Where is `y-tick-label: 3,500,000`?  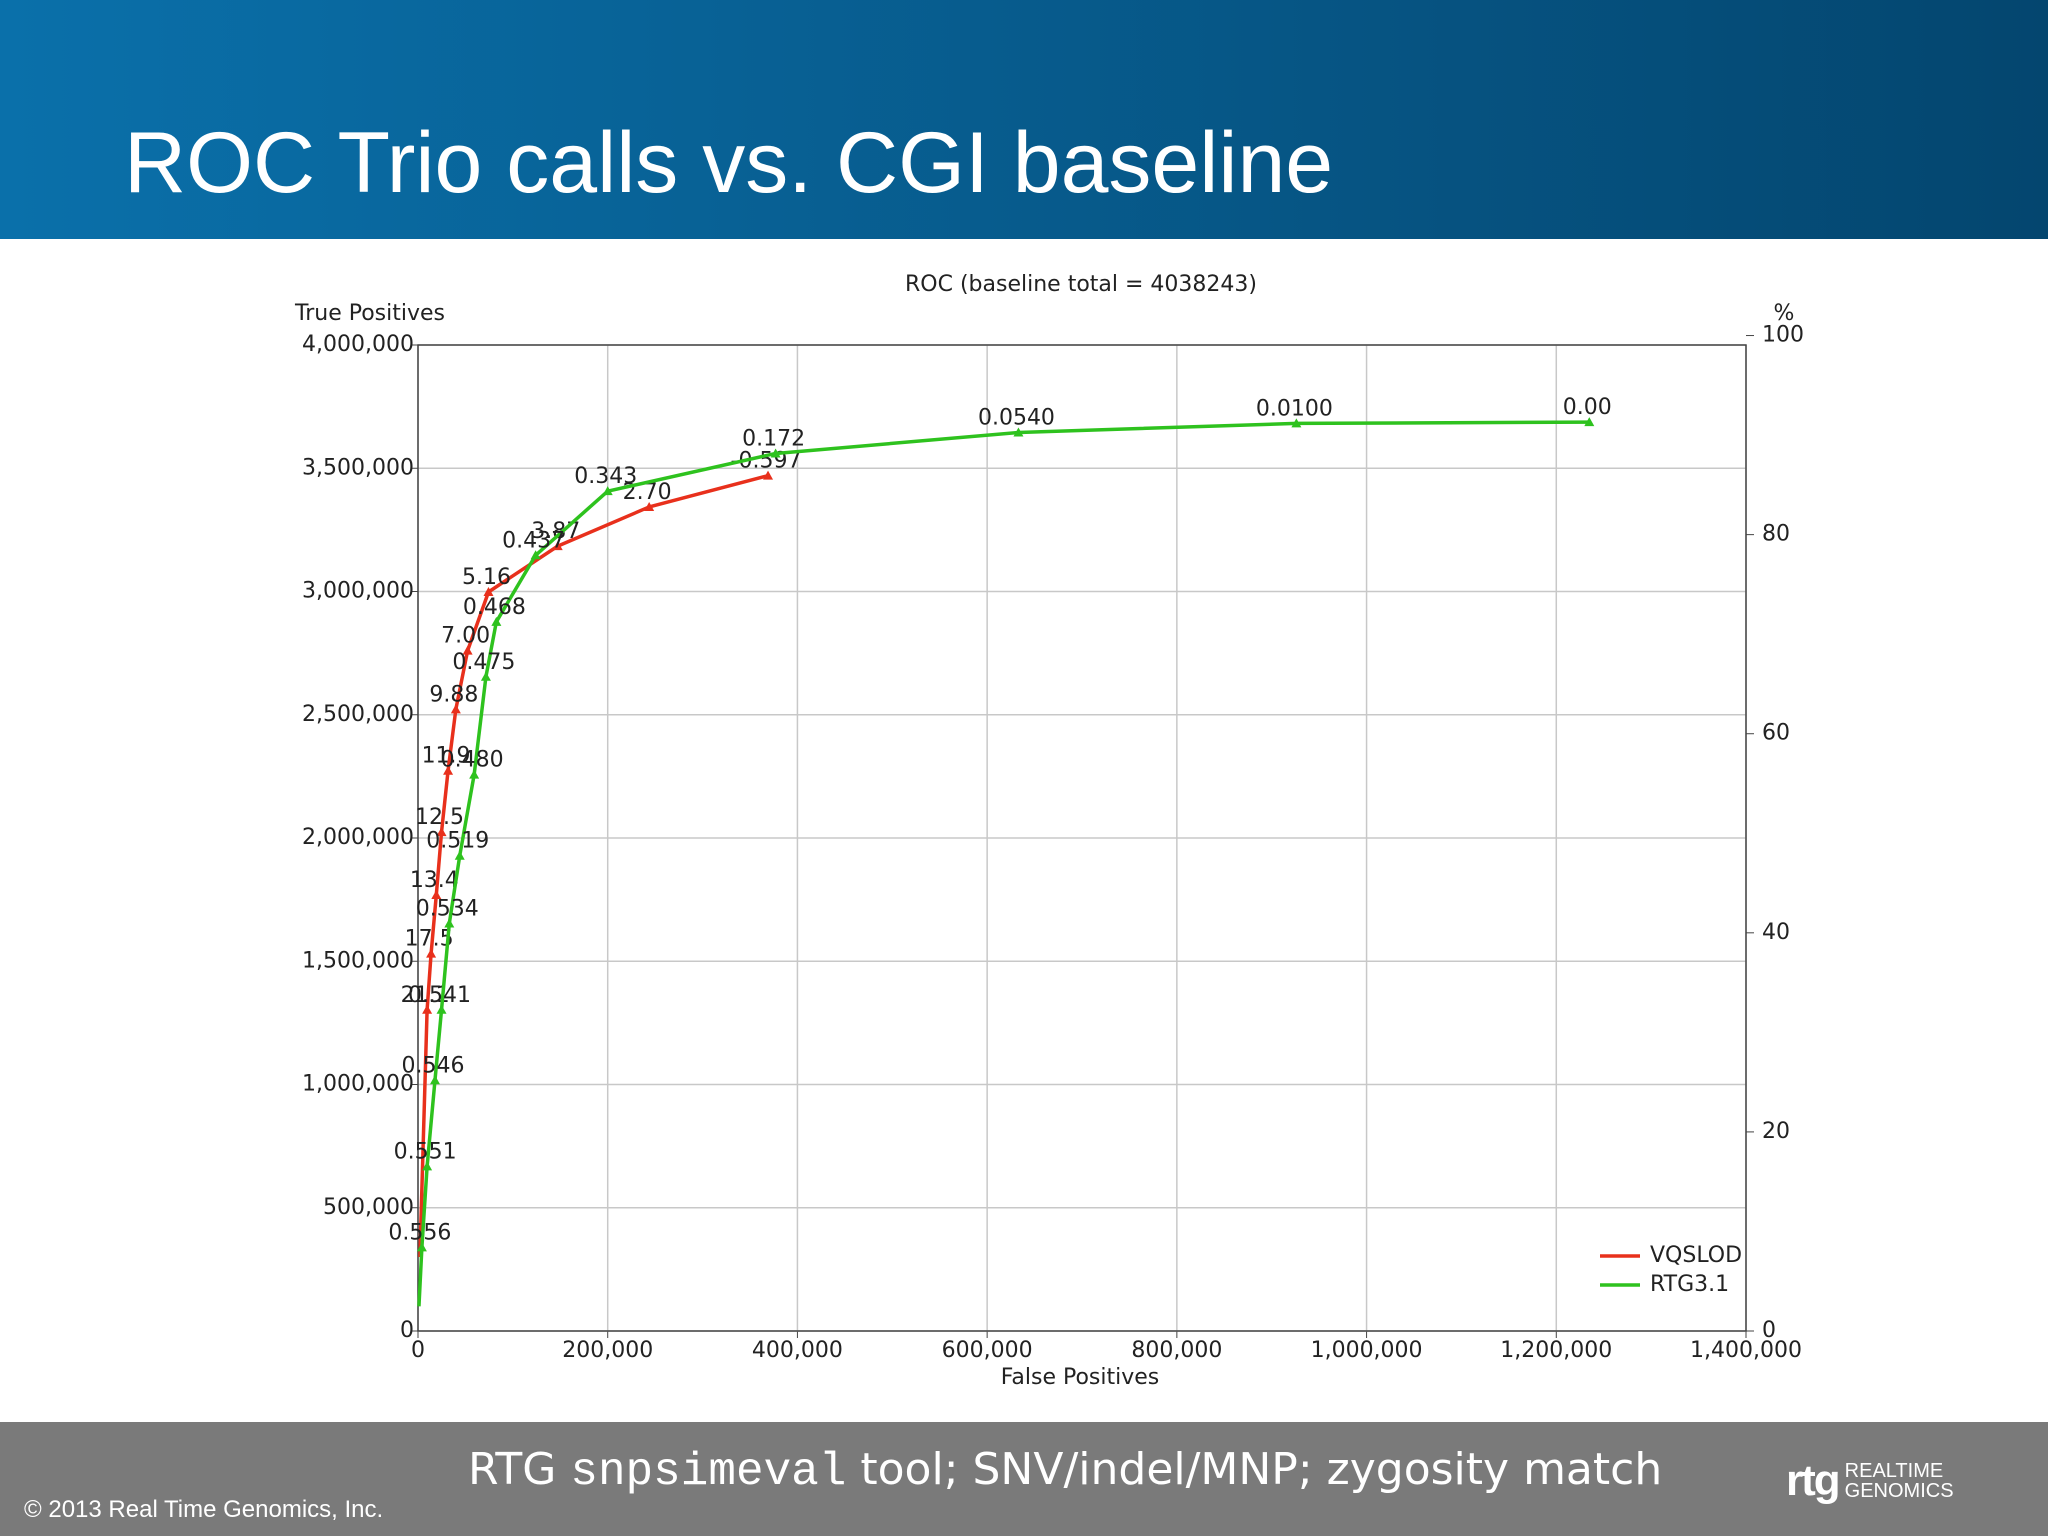
y-tick-label: 3,500,000 is located at coordinates (358, 467).